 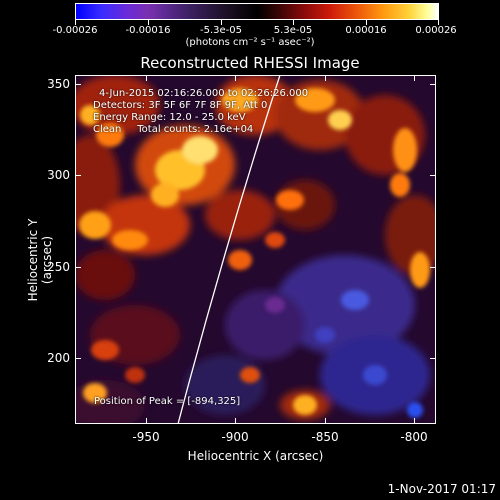 What do you see at coordinates (204, 93) in the screenshot?
I see `time-range-text: 4-Jun-2015 02:16:26.000 to 02:26:26.000` at bounding box center [204, 93].